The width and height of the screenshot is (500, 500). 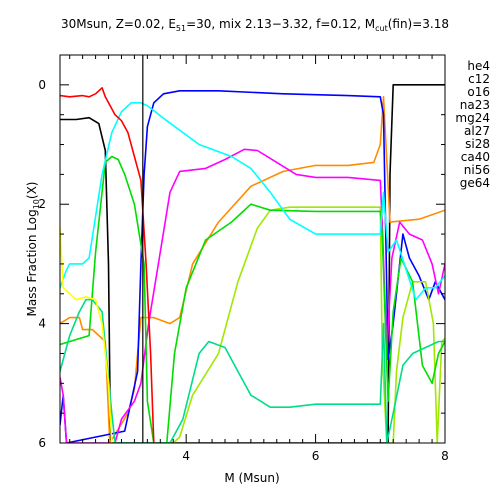 I want to click on legend-entry-he4: he4, so click(x=478, y=66).